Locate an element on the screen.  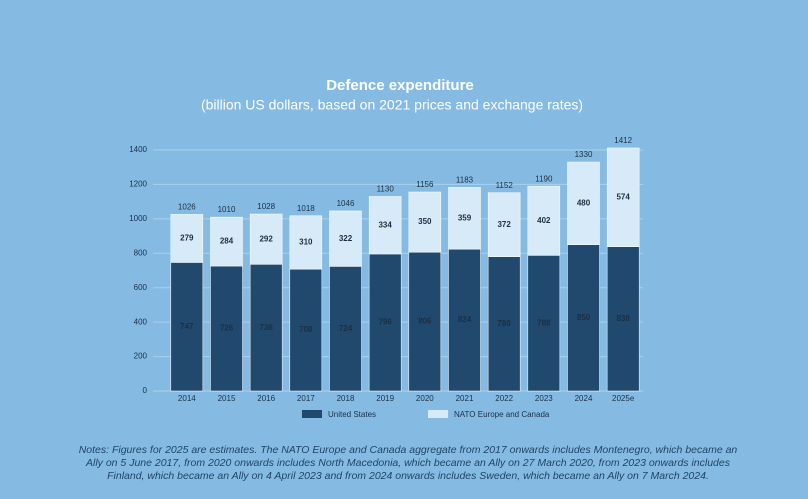
value-label: 780 is located at coordinates (504, 323).